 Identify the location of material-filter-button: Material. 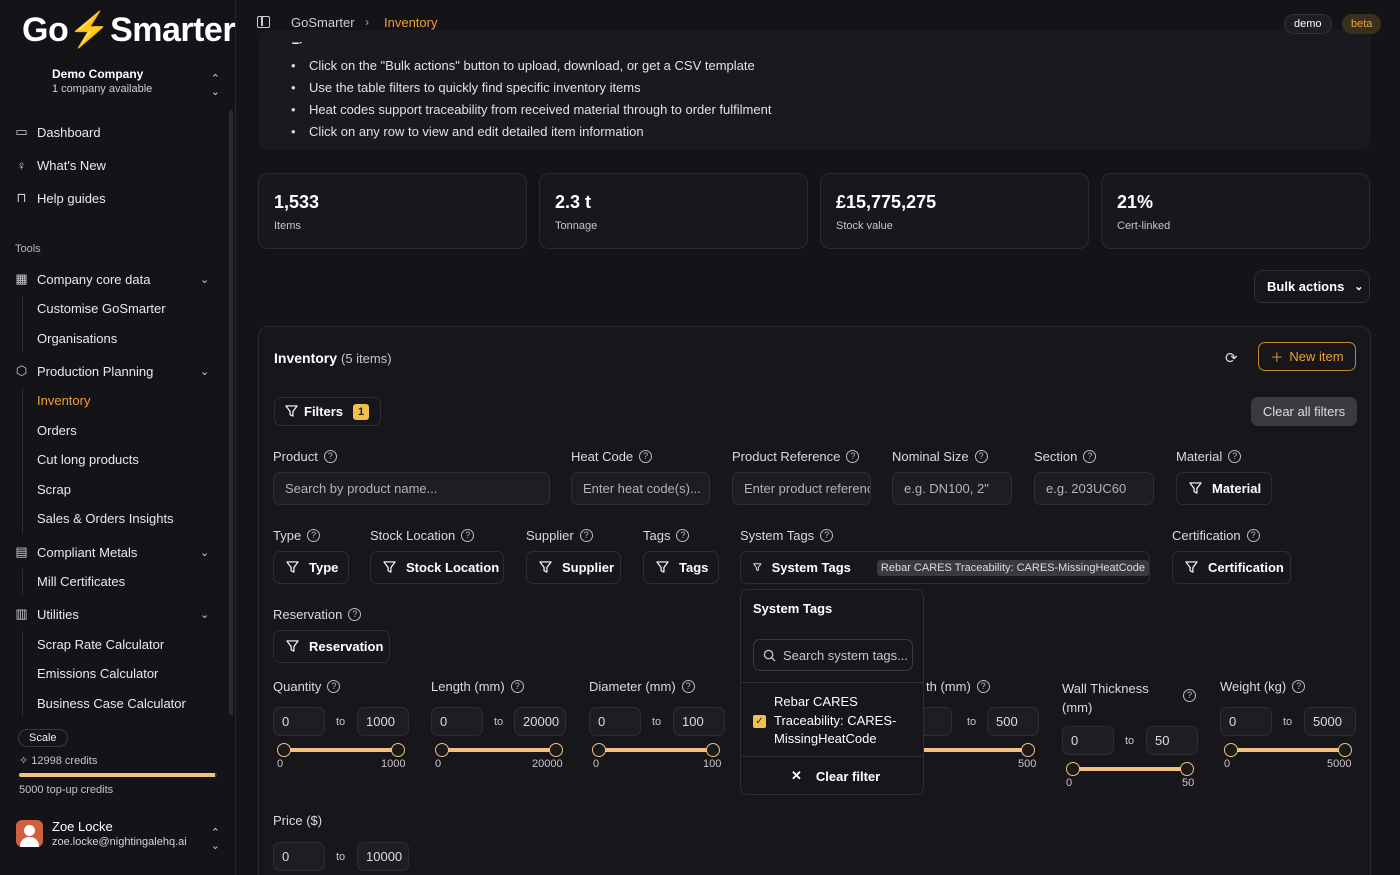
(1224, 488).